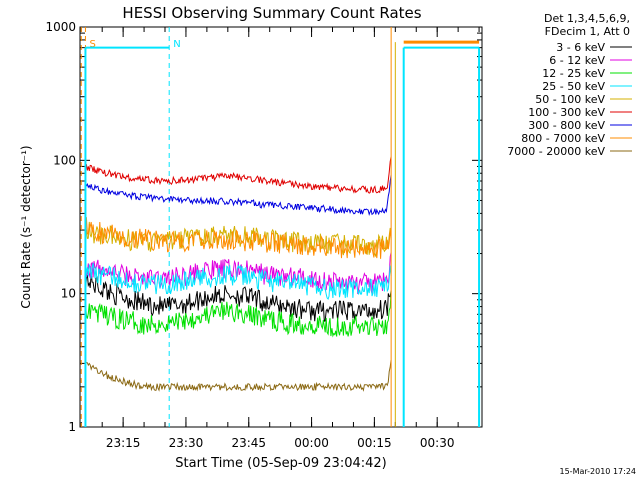 The height and width of the screenshot is (484, 640). What do you see at coordinates (92, 44) in the screenshot?
I see `marker-label: S` at bounding box center [92, 44].